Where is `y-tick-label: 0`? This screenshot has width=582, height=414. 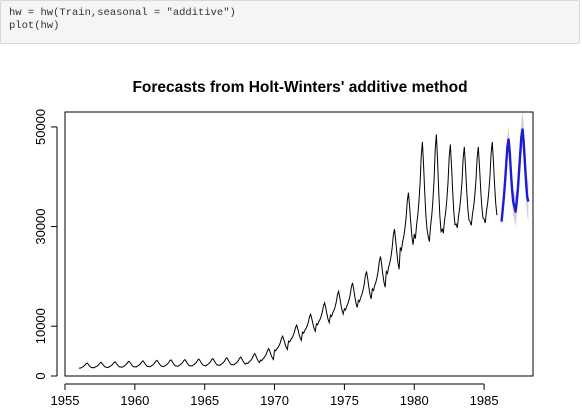
y-tick-label: 0 is located at coordinates (40, 375).